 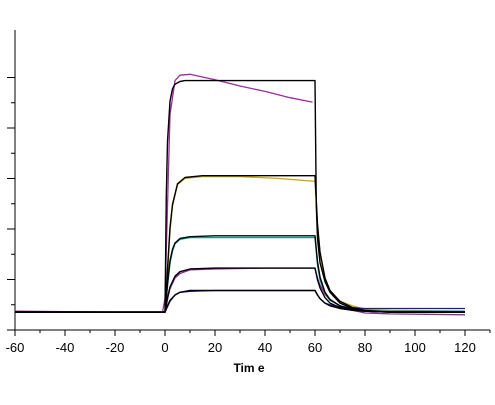 I want to click on x-tick-label: 80, so click(x=365, y=347).